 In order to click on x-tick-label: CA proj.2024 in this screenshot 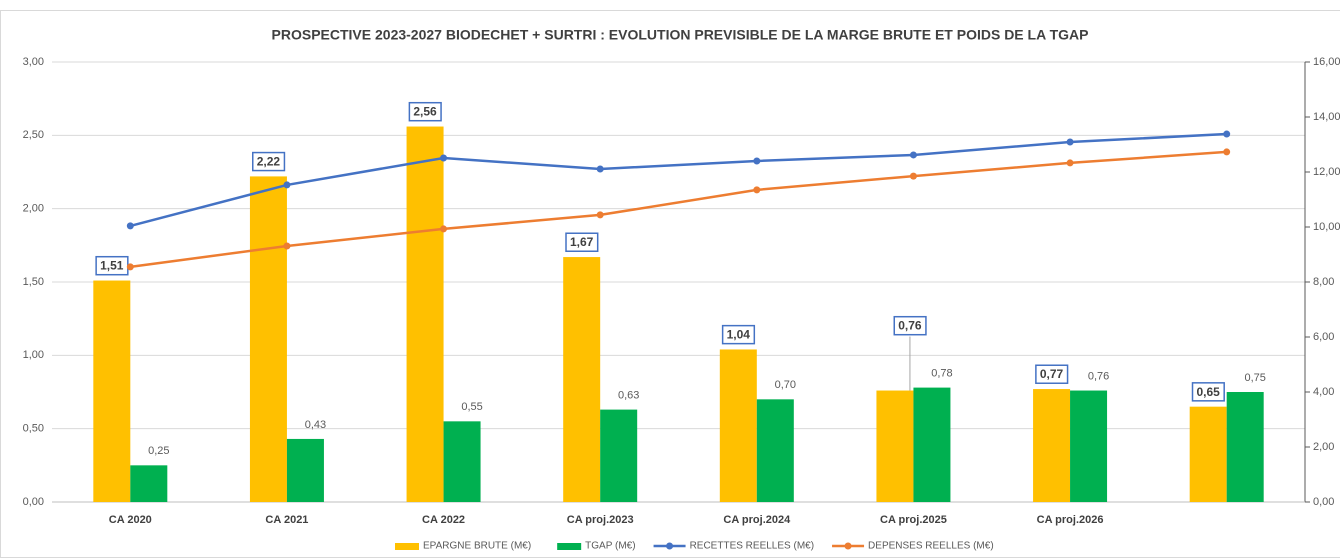, I will do `click(757, 520)`.